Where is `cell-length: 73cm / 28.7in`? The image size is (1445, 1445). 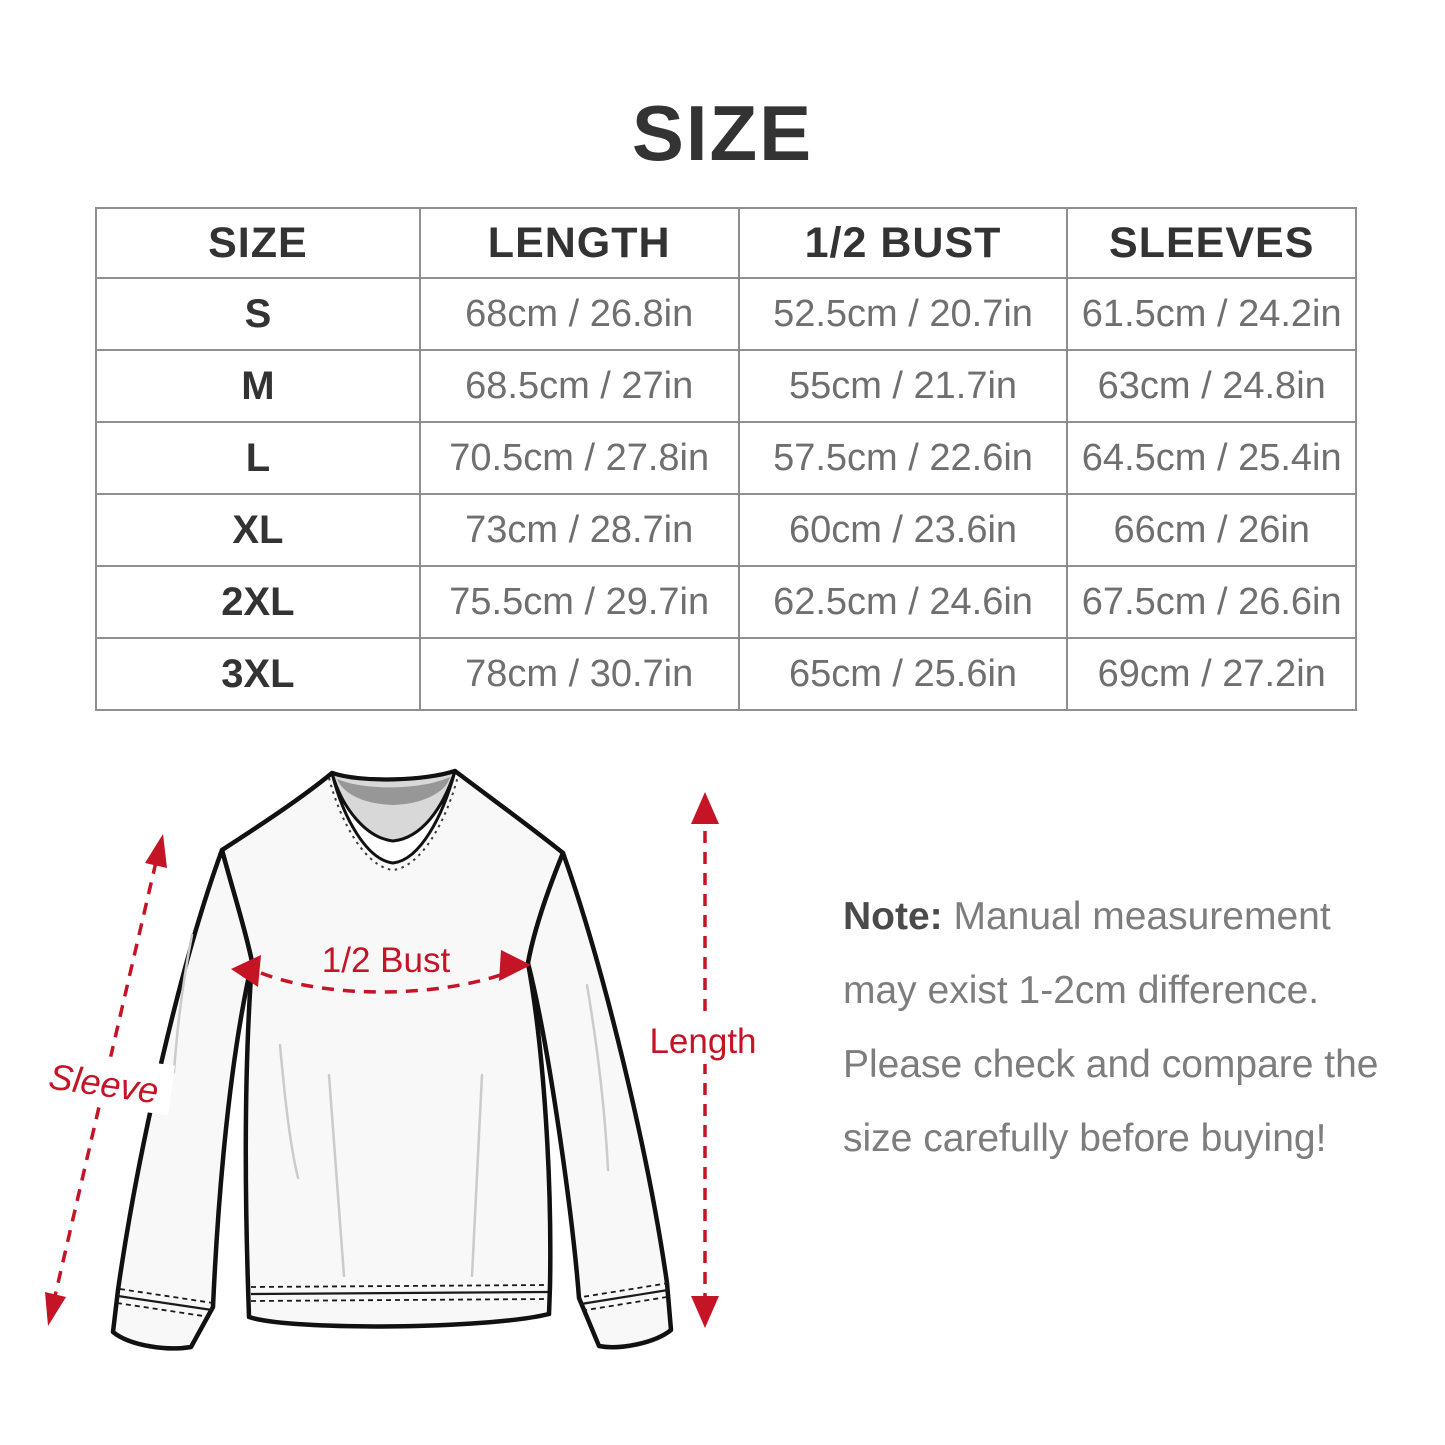
cell-length: 73cm / 28.7in is located at coordinates (579, 530).